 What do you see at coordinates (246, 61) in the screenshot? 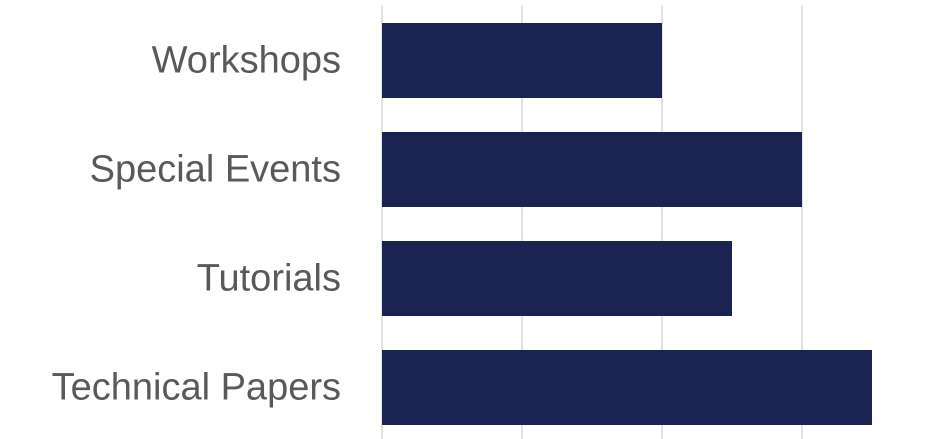
I see `category-label-workshops: Workshops` at bounding box center [246, 61].